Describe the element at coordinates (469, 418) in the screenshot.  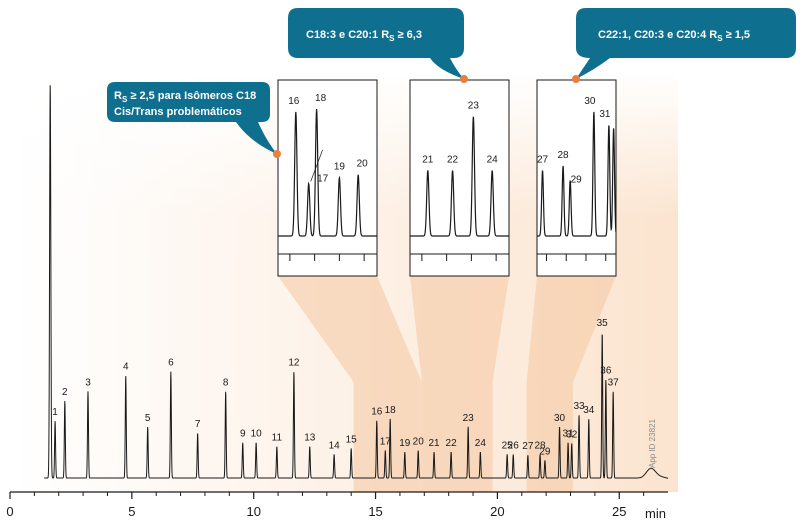
I see `peak-label-23: 23` at that location.